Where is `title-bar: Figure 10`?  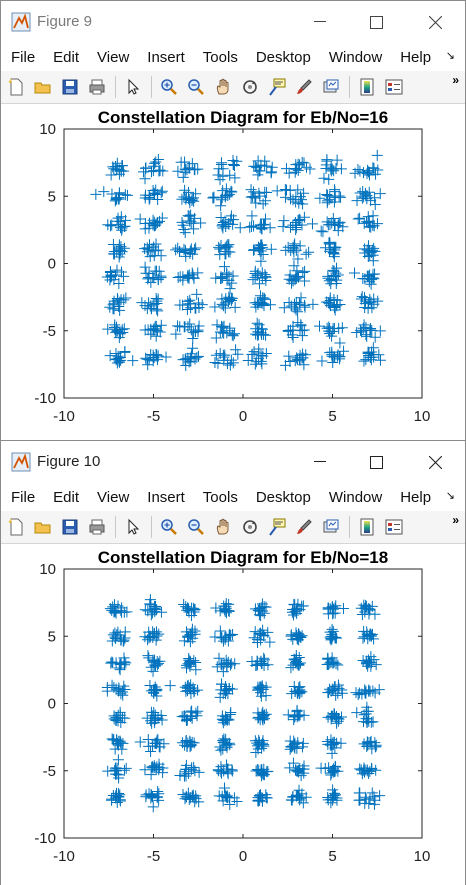
title-bar: Figure 10 is located at coordinates (233, 462).